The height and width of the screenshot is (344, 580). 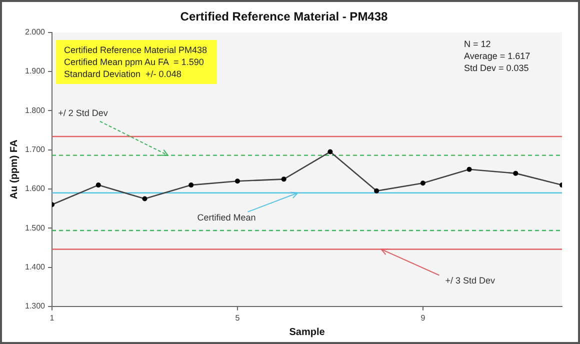 What do you see at coordinates (470, 281) in the screenshot?
I see `annotation: +/ 3 Std Dev` at bounding box center [470, 281].